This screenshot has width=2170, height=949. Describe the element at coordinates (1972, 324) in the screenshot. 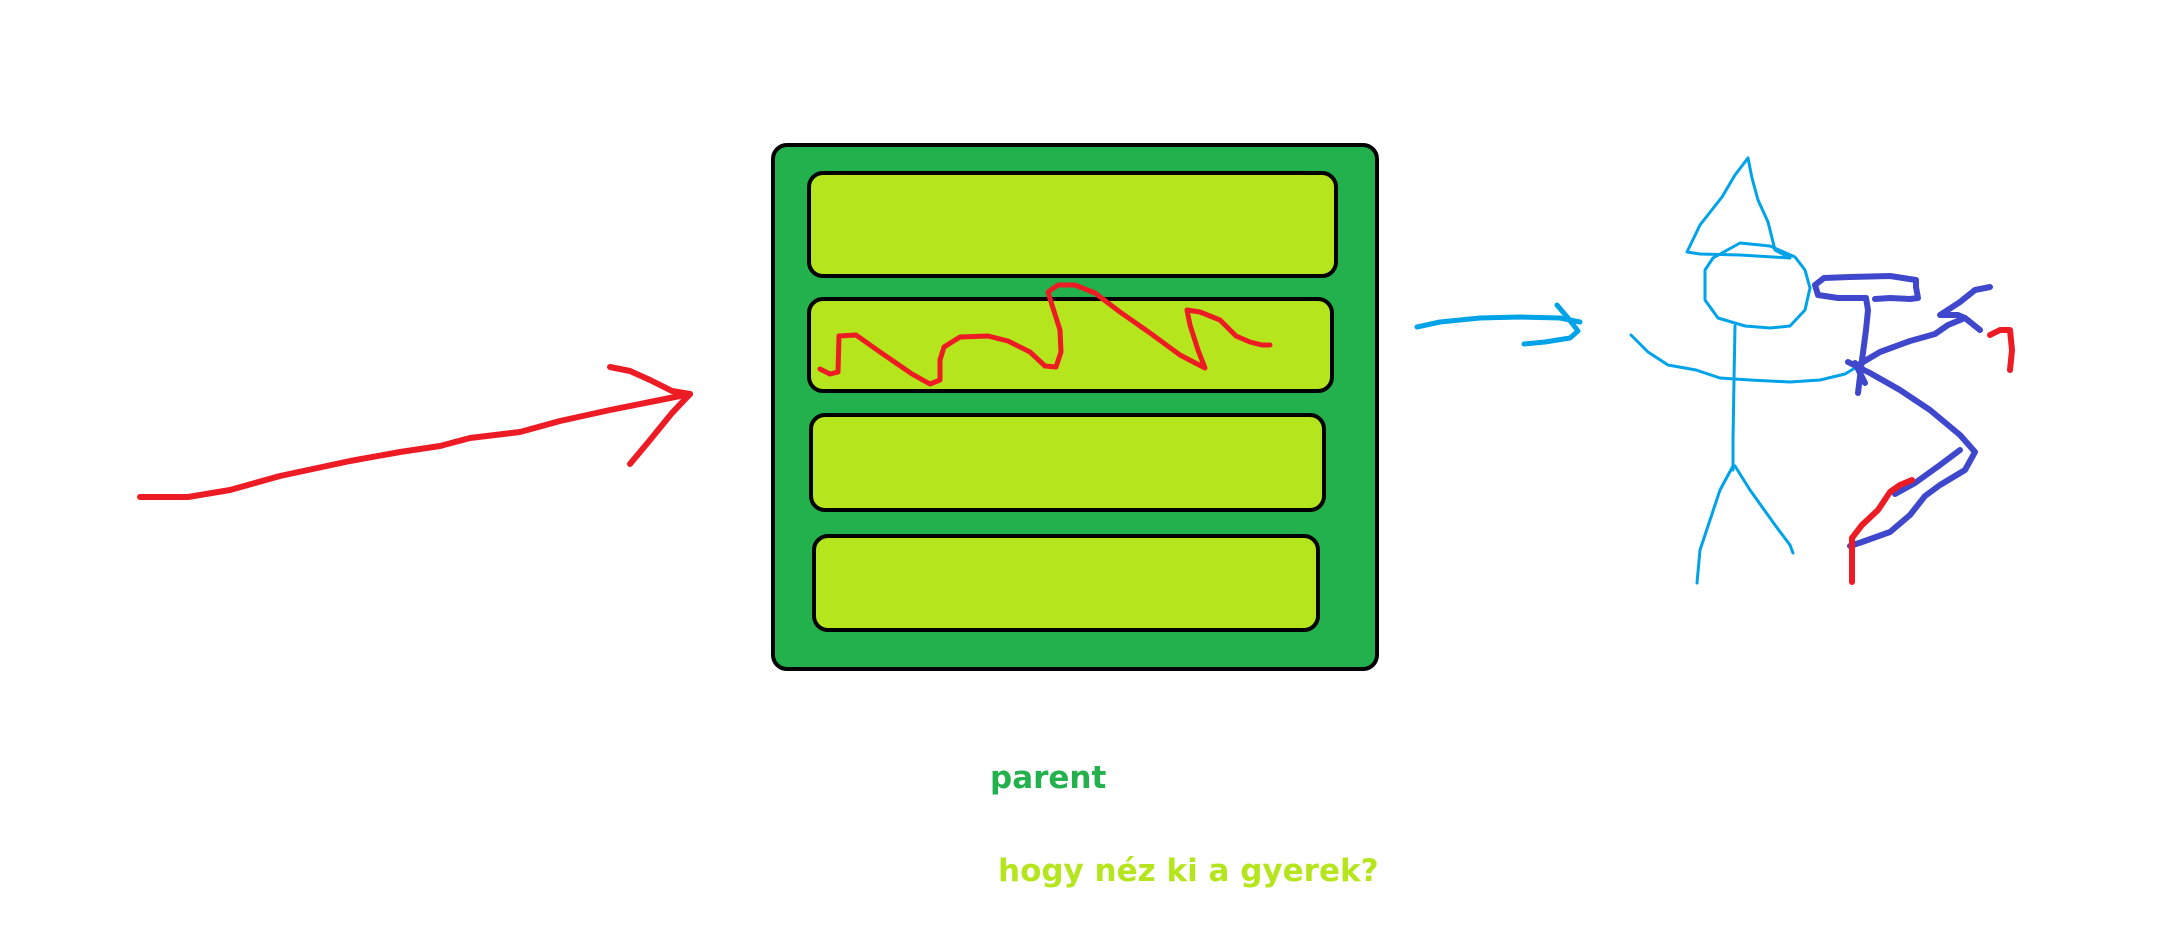

I see `bow-tip-upper` at that location.